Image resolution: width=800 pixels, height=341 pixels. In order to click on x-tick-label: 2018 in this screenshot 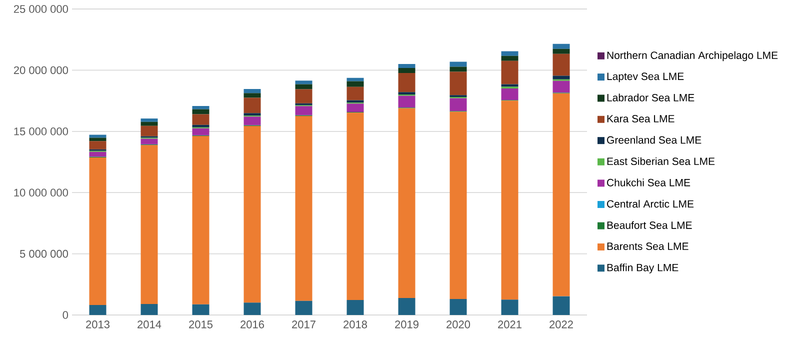, I will do `click(355, 324)`.